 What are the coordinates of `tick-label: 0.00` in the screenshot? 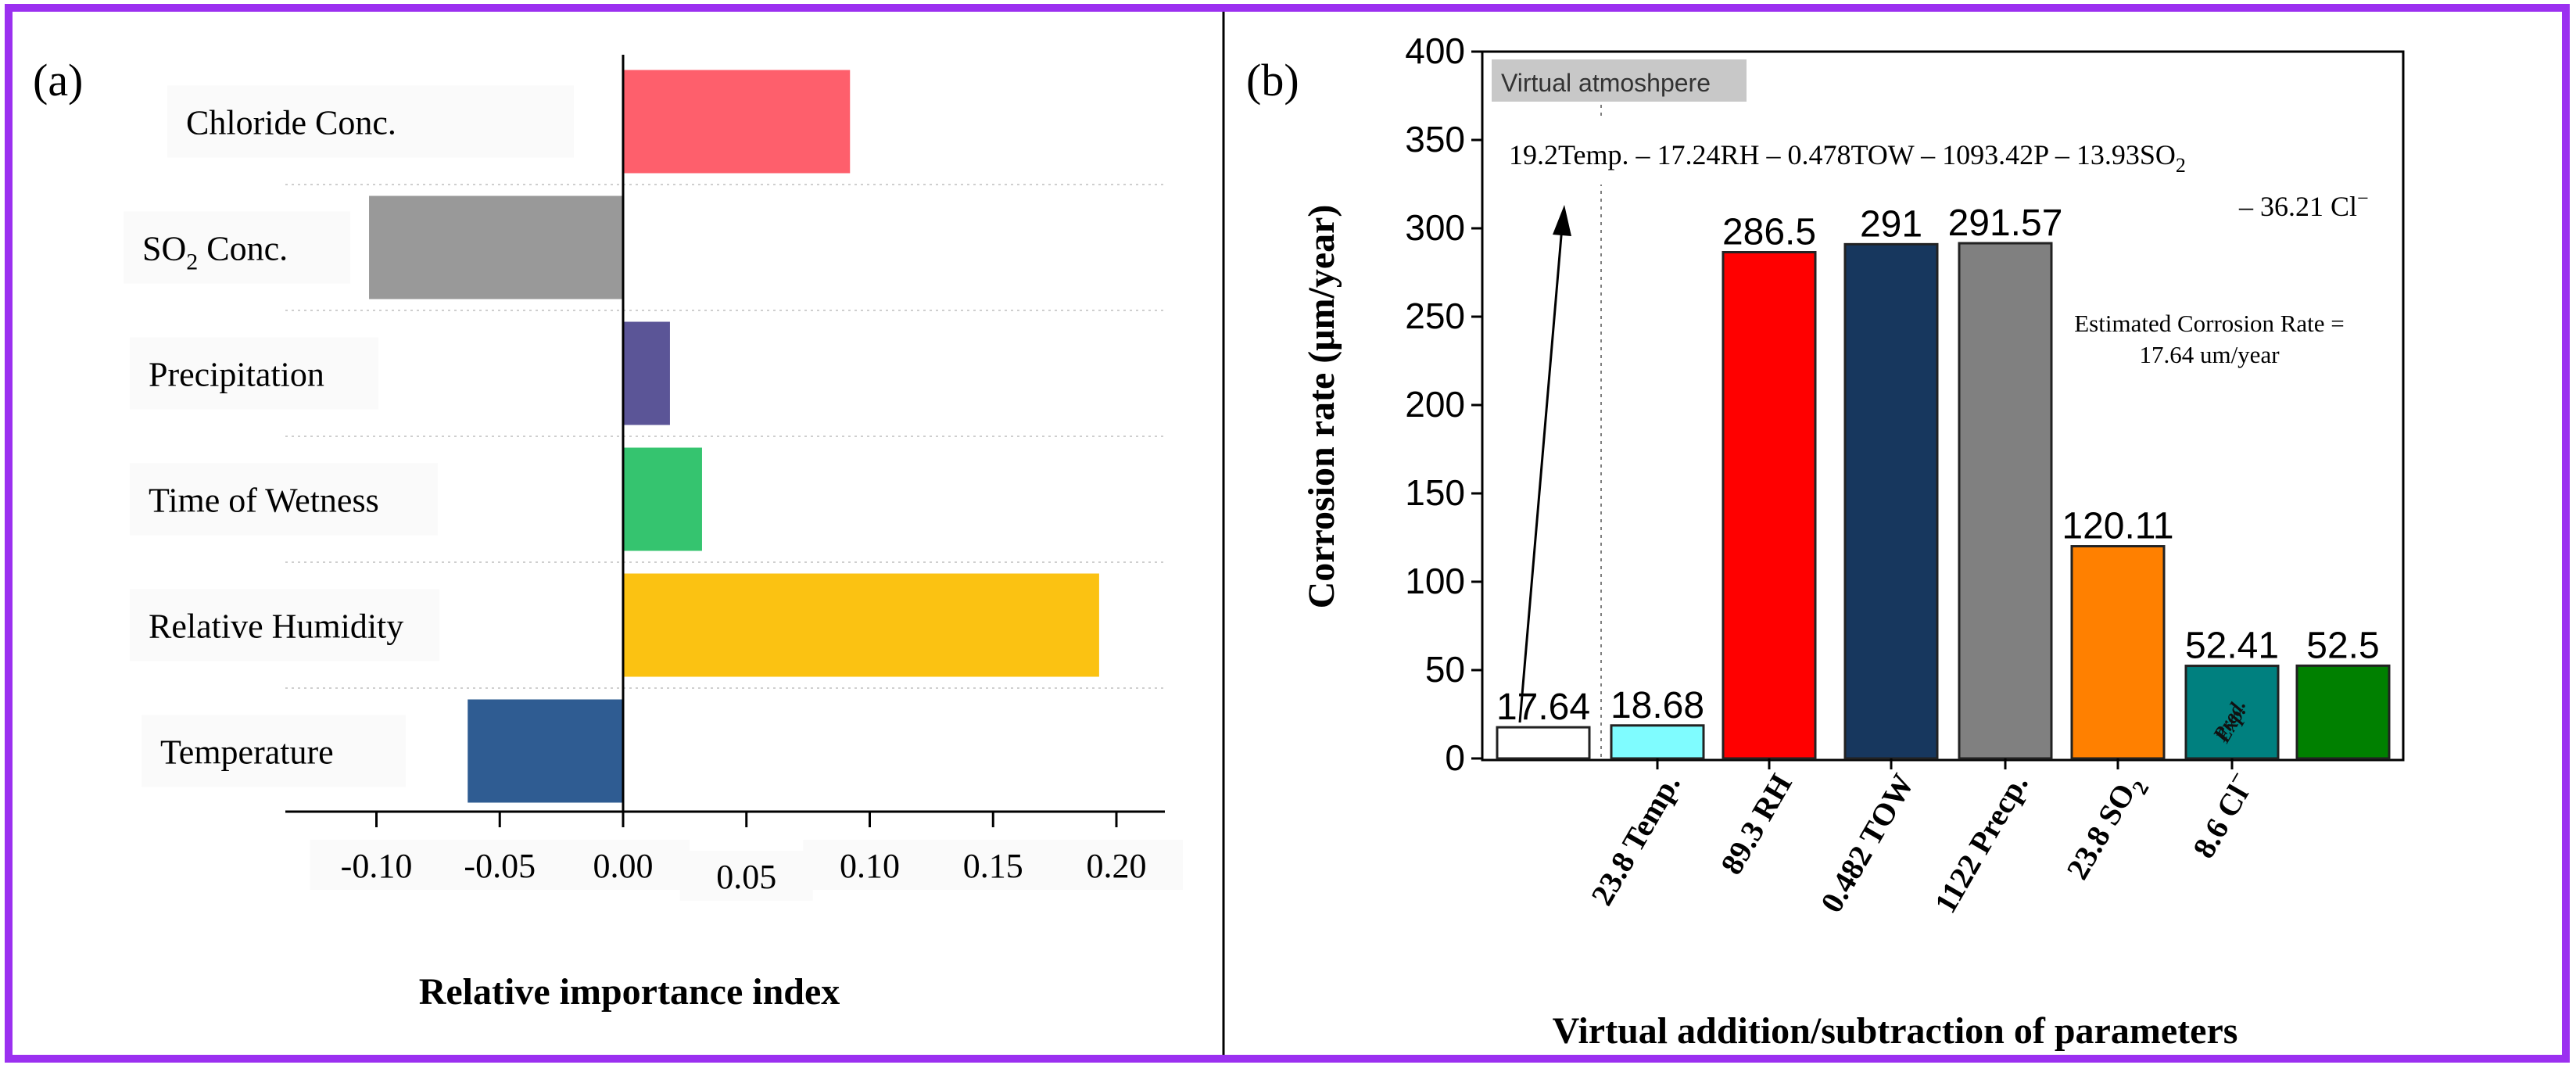 It's located at (623, 866).